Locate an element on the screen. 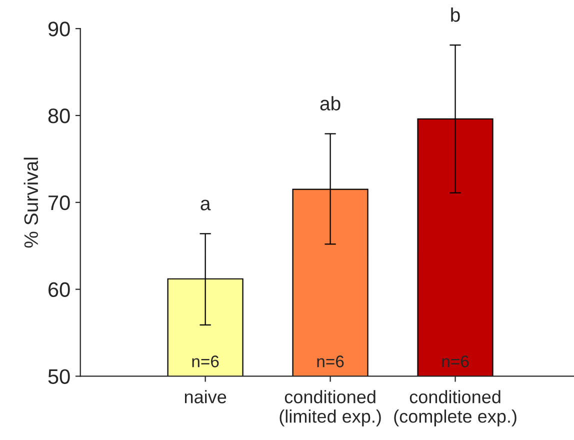 The height and width of the screenshot is (440, 574). annotation: a is located at coordinates (205, 205).